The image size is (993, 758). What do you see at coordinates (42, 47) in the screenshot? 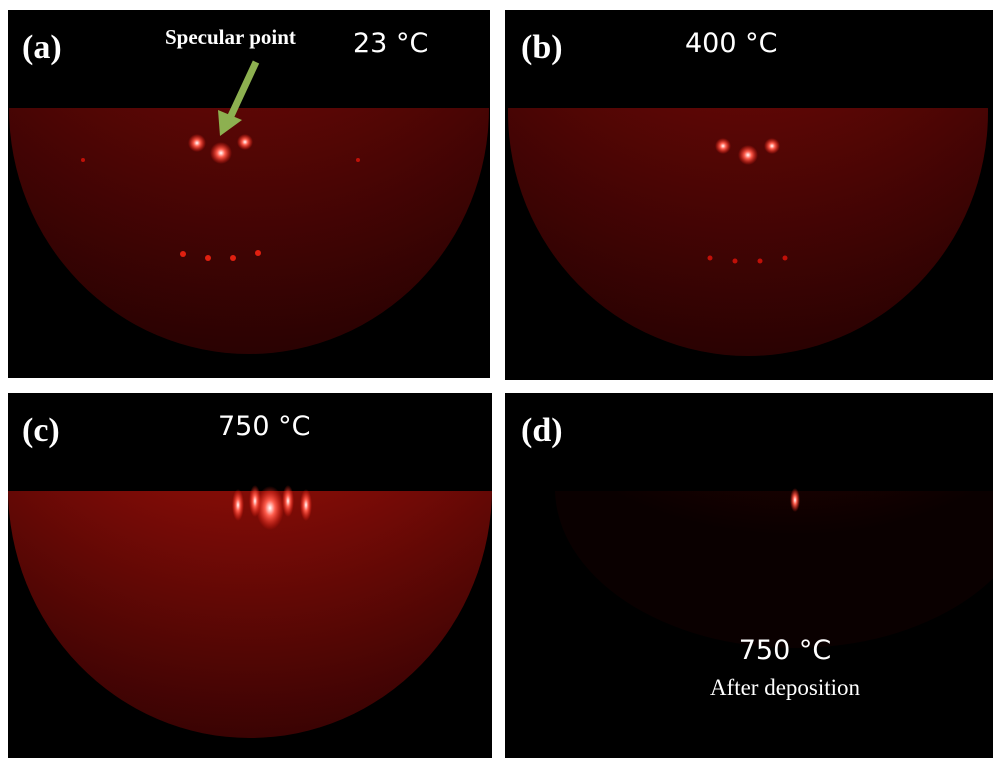
I see `panel-label: (a)` at bounding box center [42, 47].